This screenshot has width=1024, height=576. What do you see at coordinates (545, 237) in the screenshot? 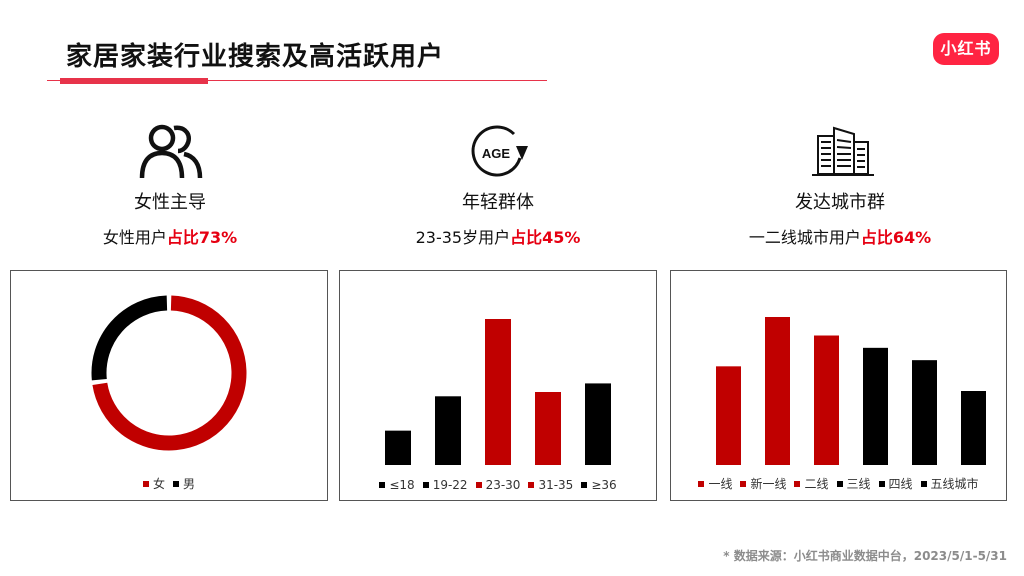
I see `stat-highlight: 占比45%` at bounding box center [545, 237].